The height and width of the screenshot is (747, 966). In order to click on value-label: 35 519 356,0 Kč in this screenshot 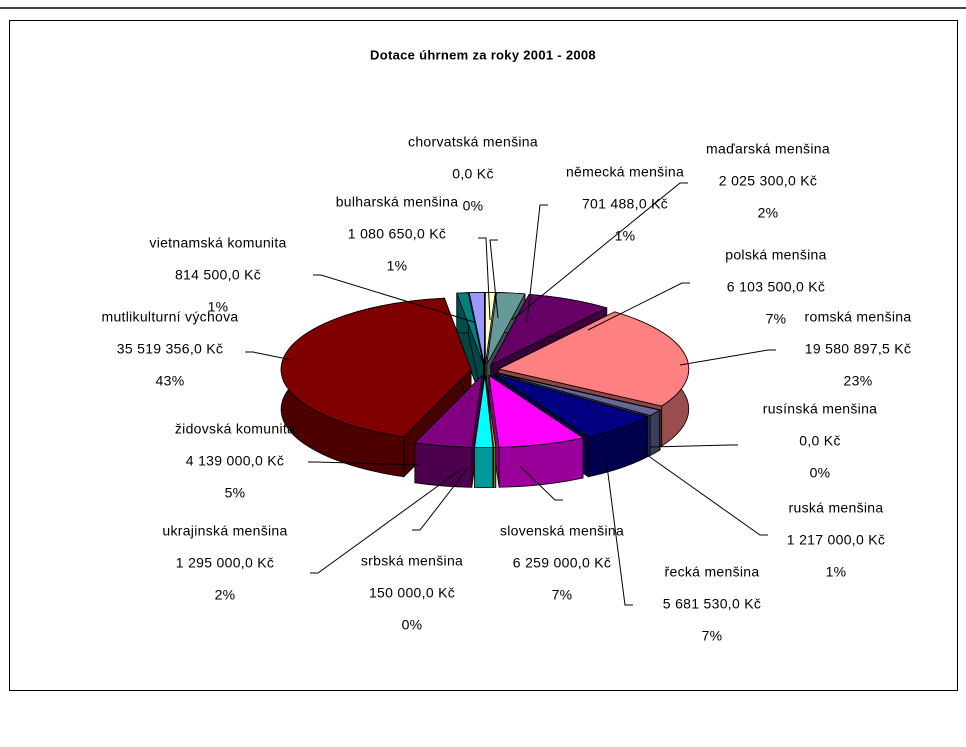, I will do `click(170, 349)`.